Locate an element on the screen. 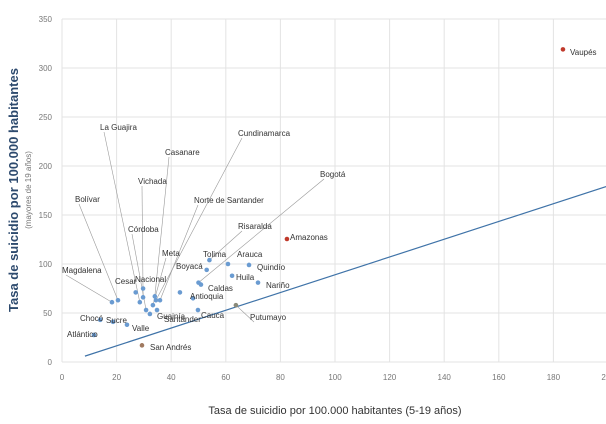 The height and width of the screenshot is (424, 606). point-label: Sucre is located at coordinates (116, 320).